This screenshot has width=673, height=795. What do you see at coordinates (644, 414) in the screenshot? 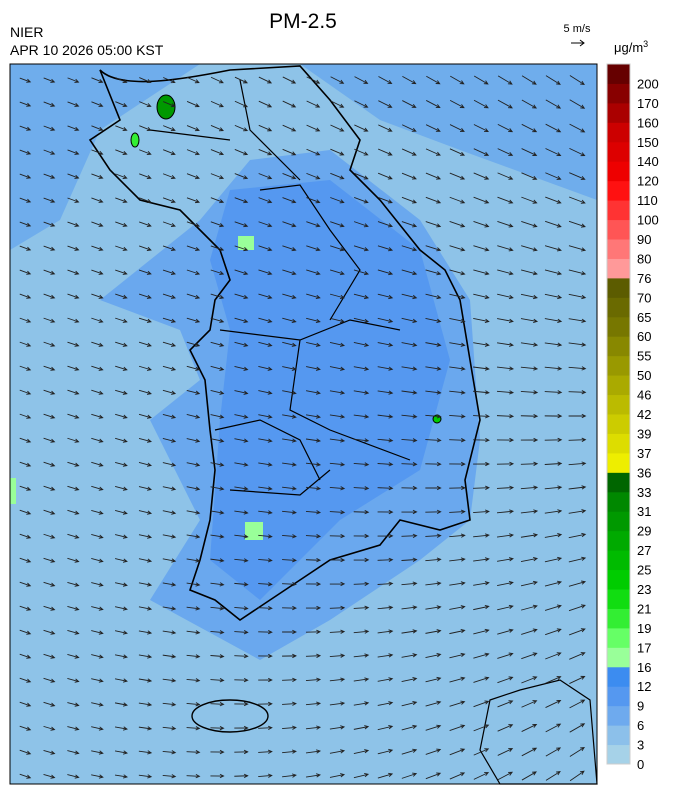
I see `colorbar-label: 42` at bounding box center [644, 414].